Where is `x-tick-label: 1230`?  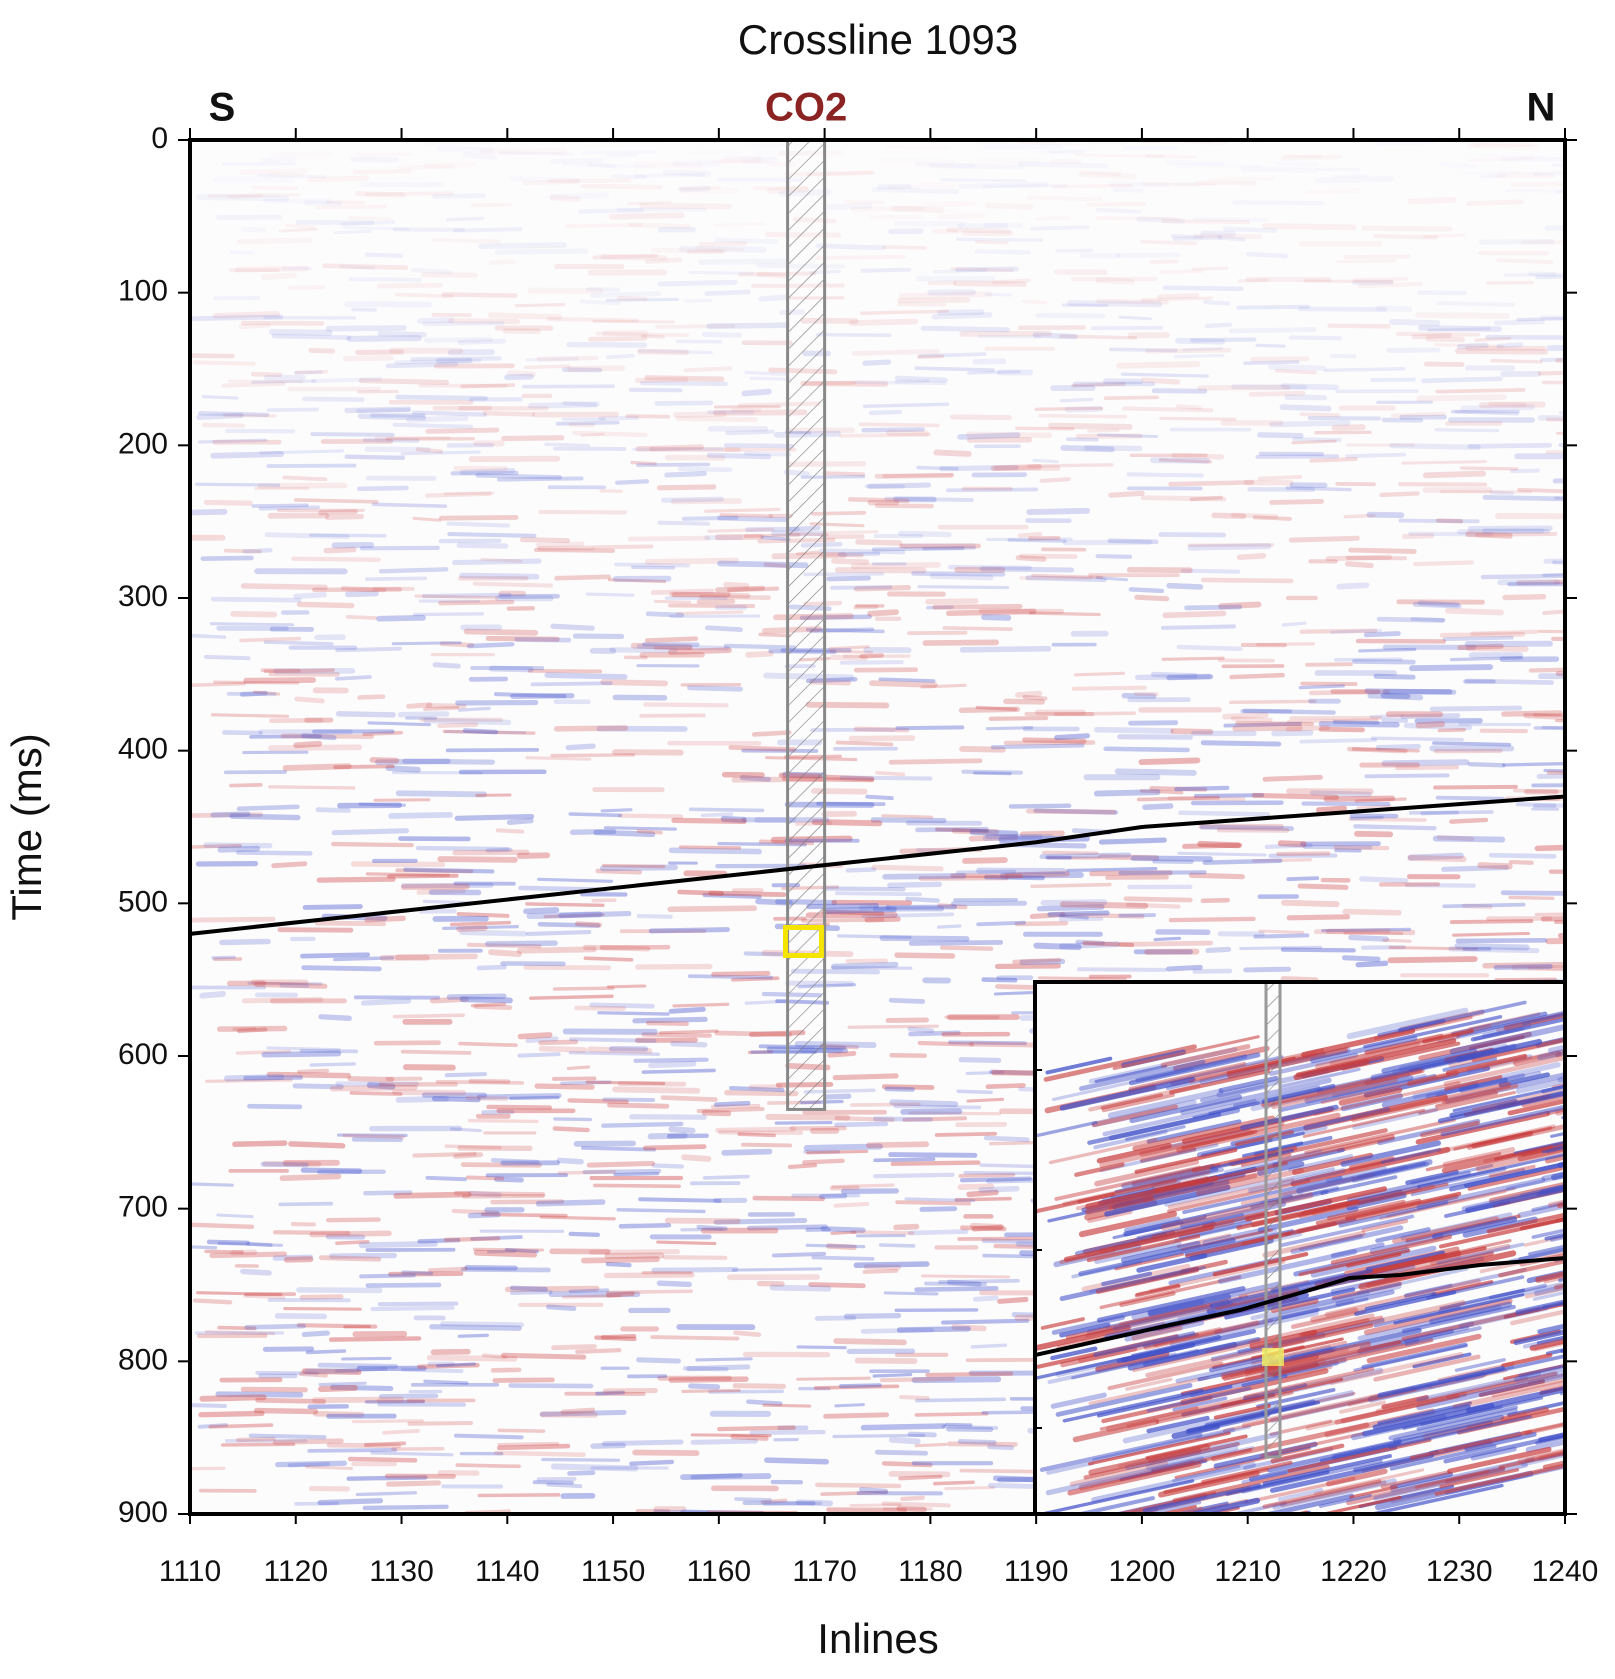
x-tick-label: 1230 is located at coordinates (1459, 1571).